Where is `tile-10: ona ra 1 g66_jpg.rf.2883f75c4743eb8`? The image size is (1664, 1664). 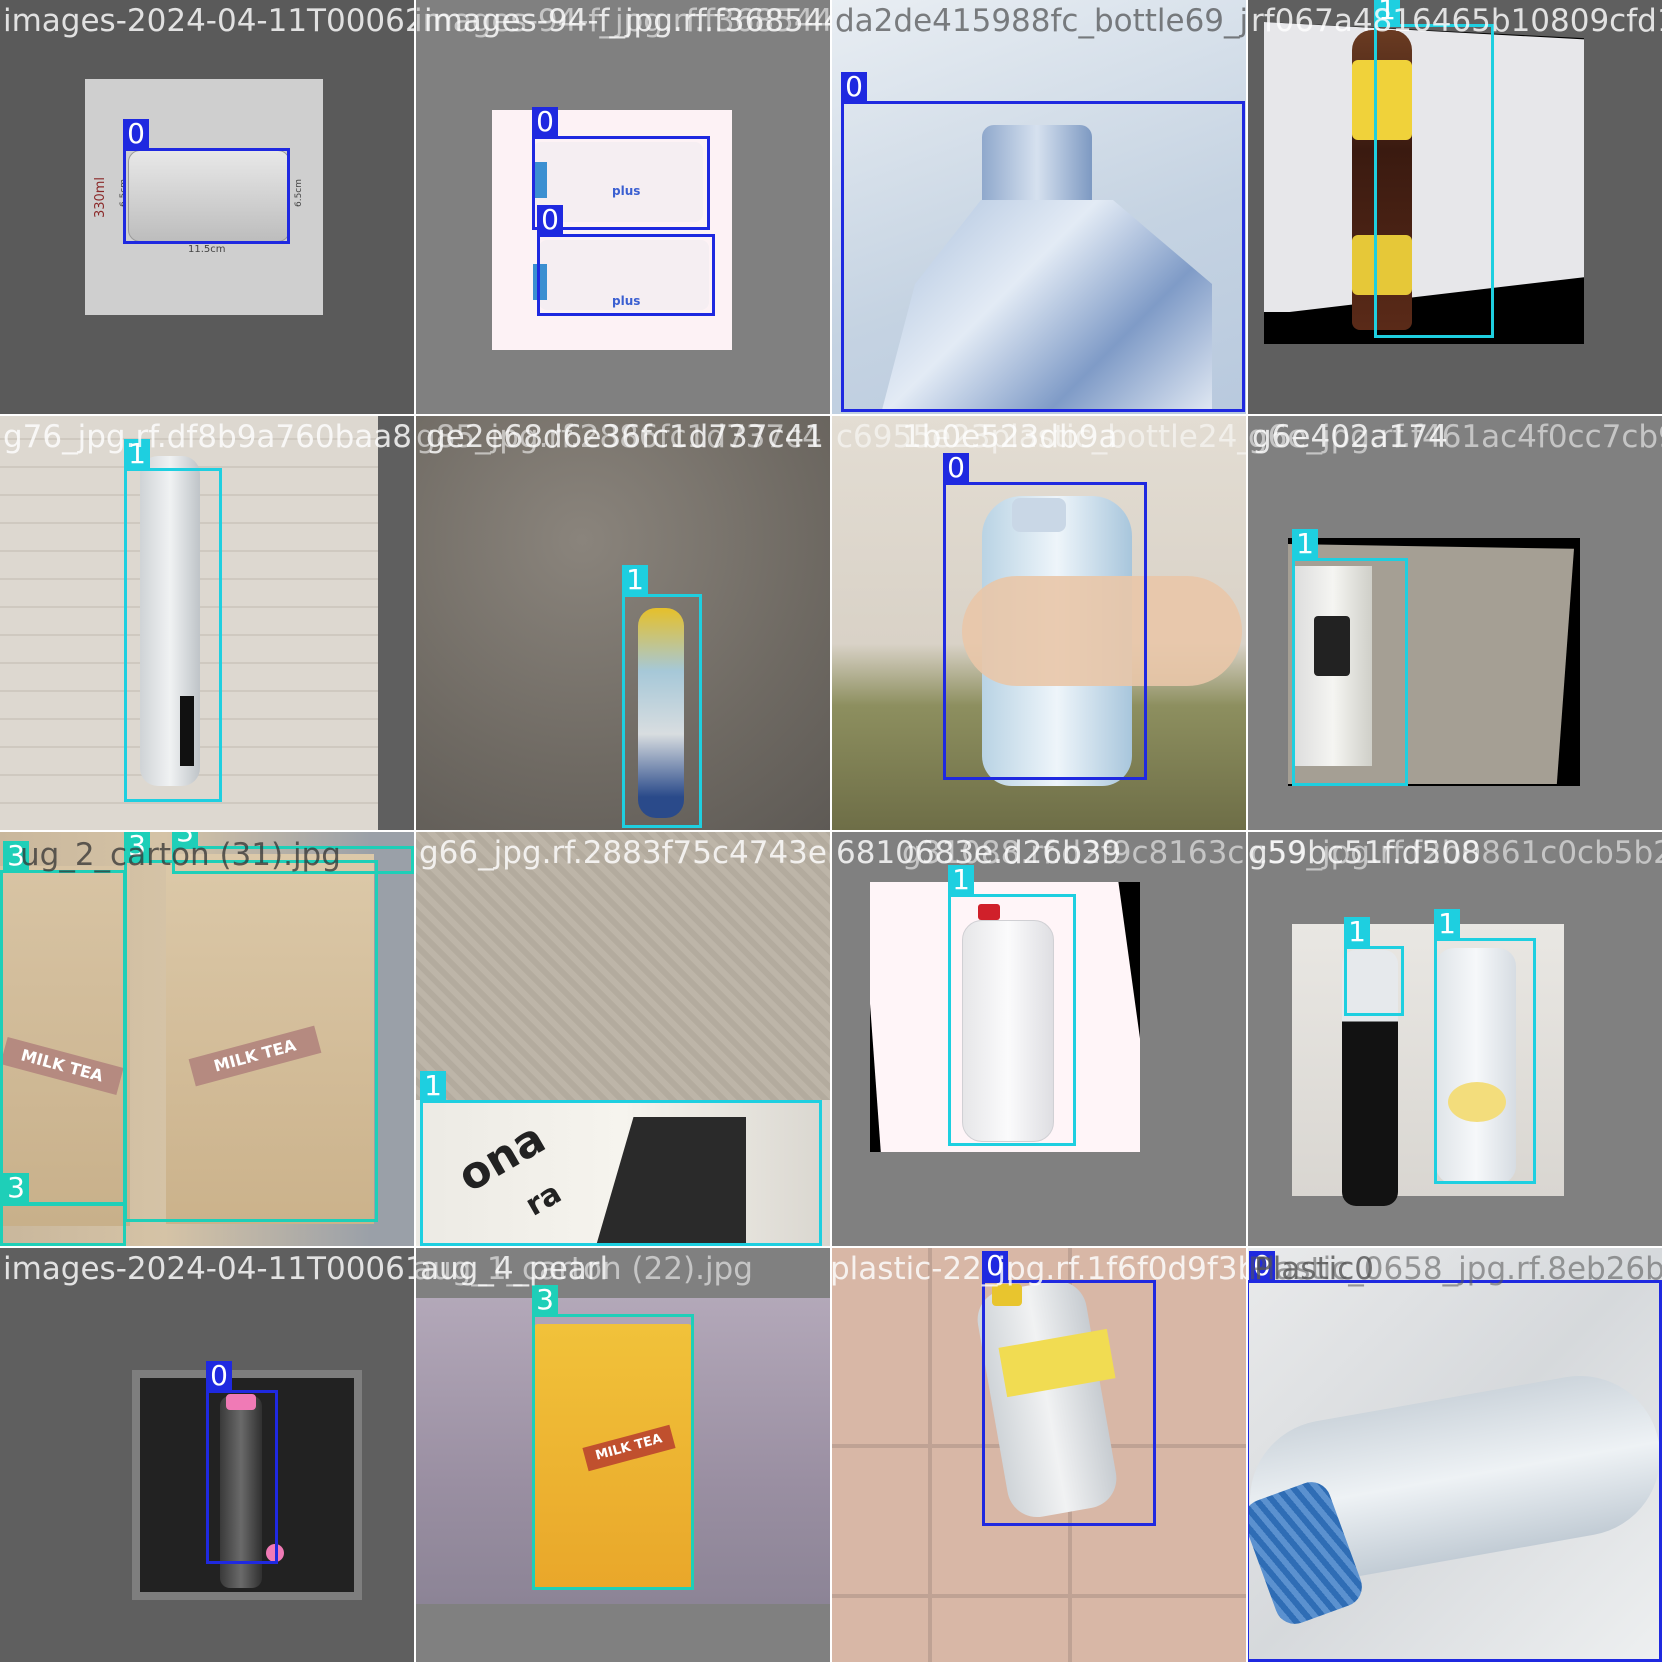
tile-10: ona ra 1 g66_jpg.rf.2883f75c4743eb8 is located at coordinates (623, 1039).